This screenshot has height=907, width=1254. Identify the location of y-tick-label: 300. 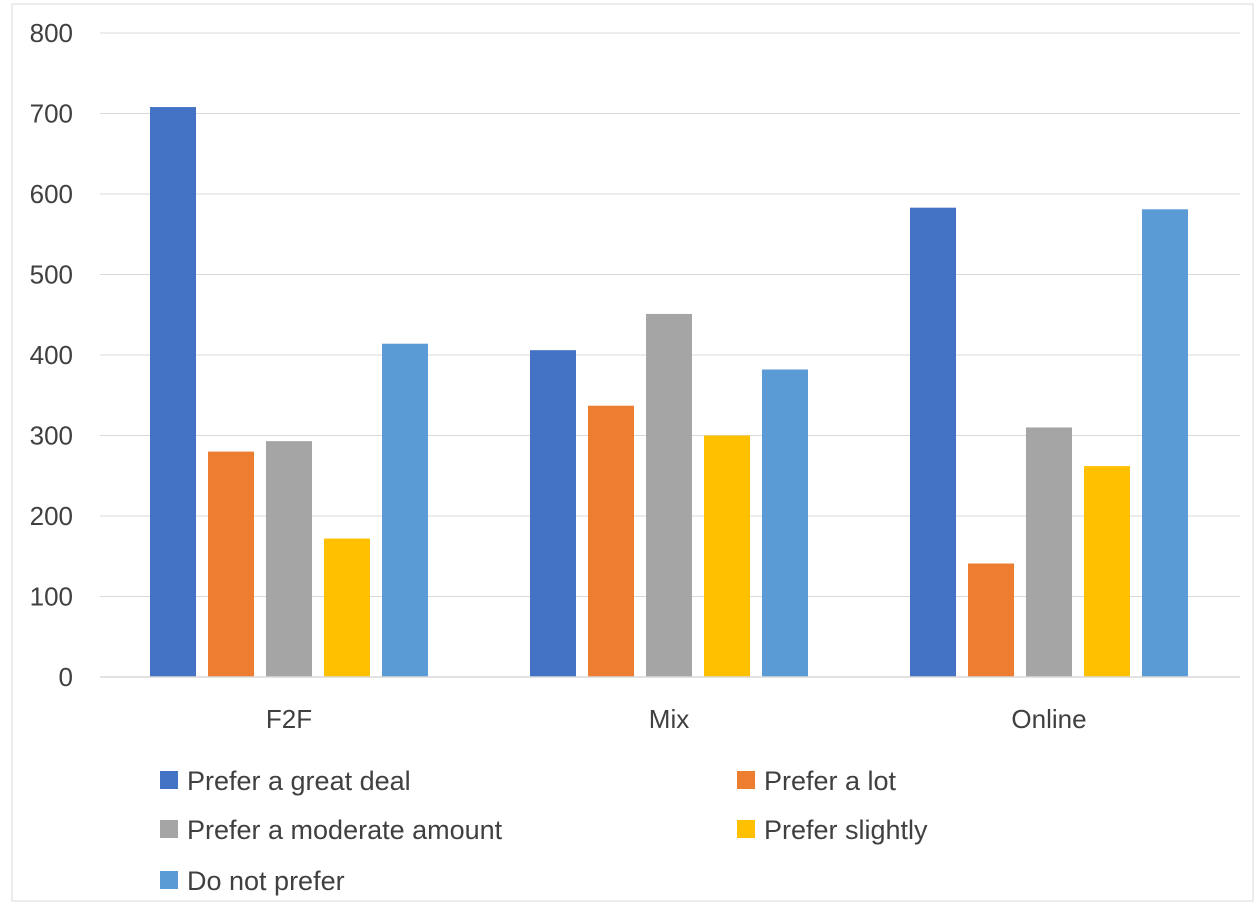
(51, 436).